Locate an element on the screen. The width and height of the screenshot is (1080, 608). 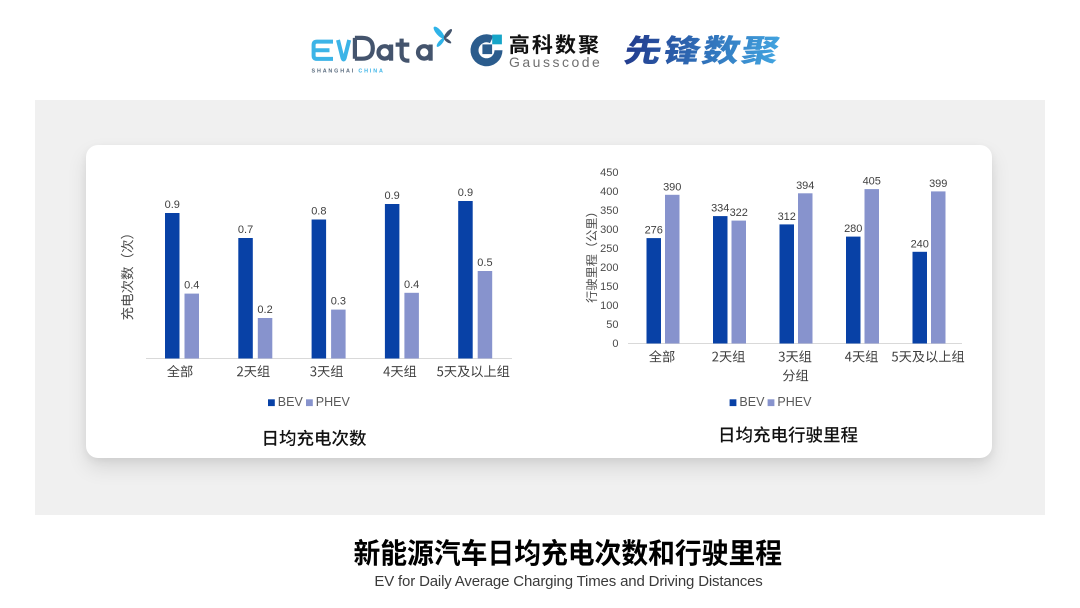
svg-text: 0.2 is located at coordinates (264, 310).